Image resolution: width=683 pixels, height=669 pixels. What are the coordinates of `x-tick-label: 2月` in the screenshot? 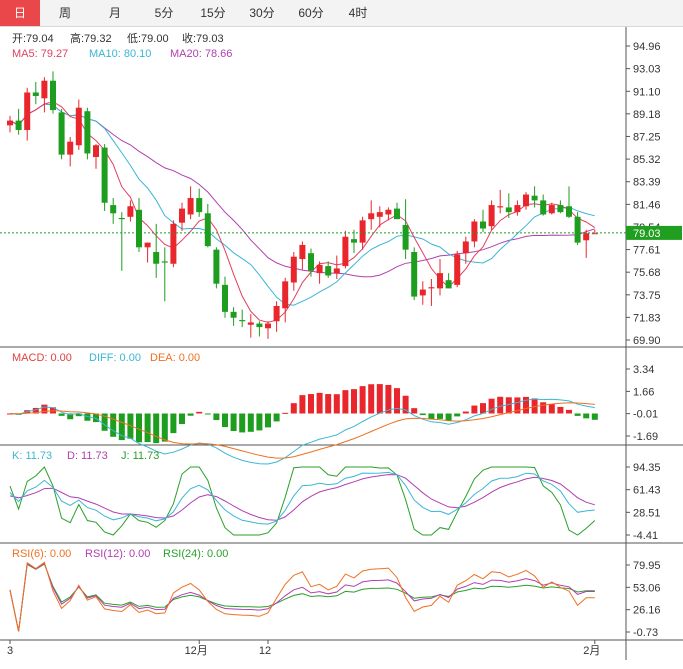 It's located at (591, 651).